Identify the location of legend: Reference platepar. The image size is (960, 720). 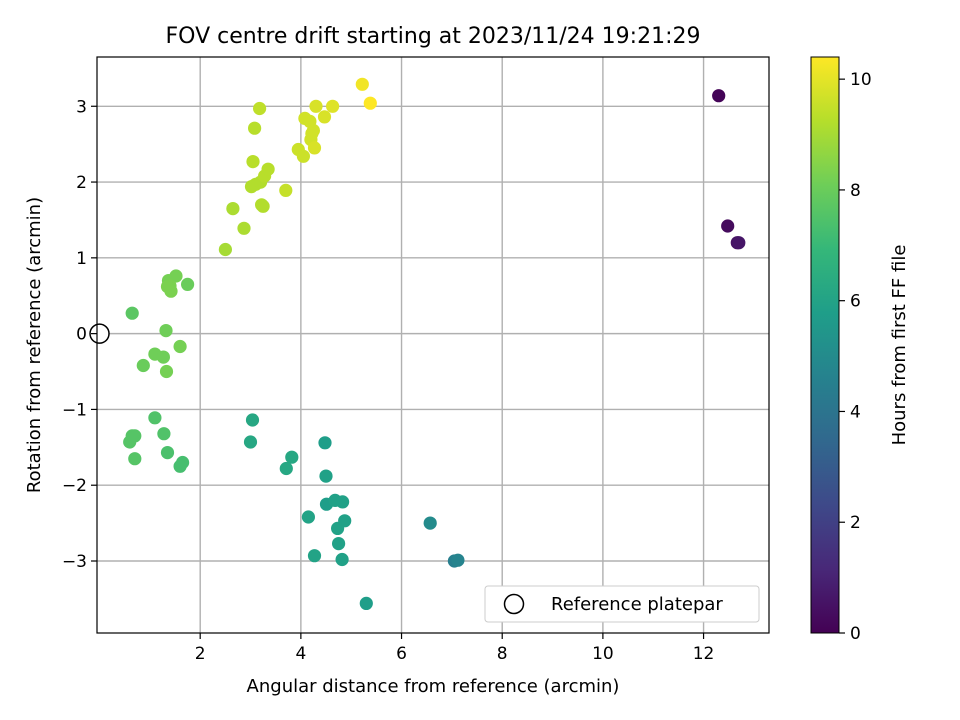
(622, 604).